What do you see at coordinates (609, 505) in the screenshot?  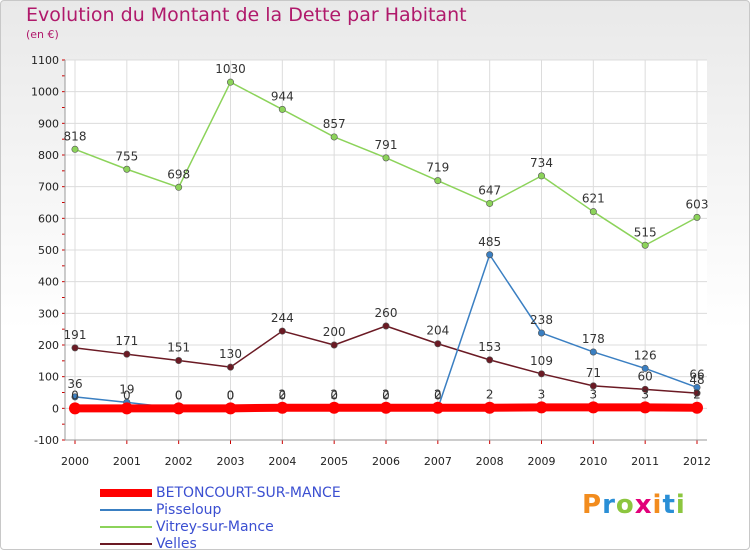 I see `logo-letter: r` at bounding box center [609, 505].